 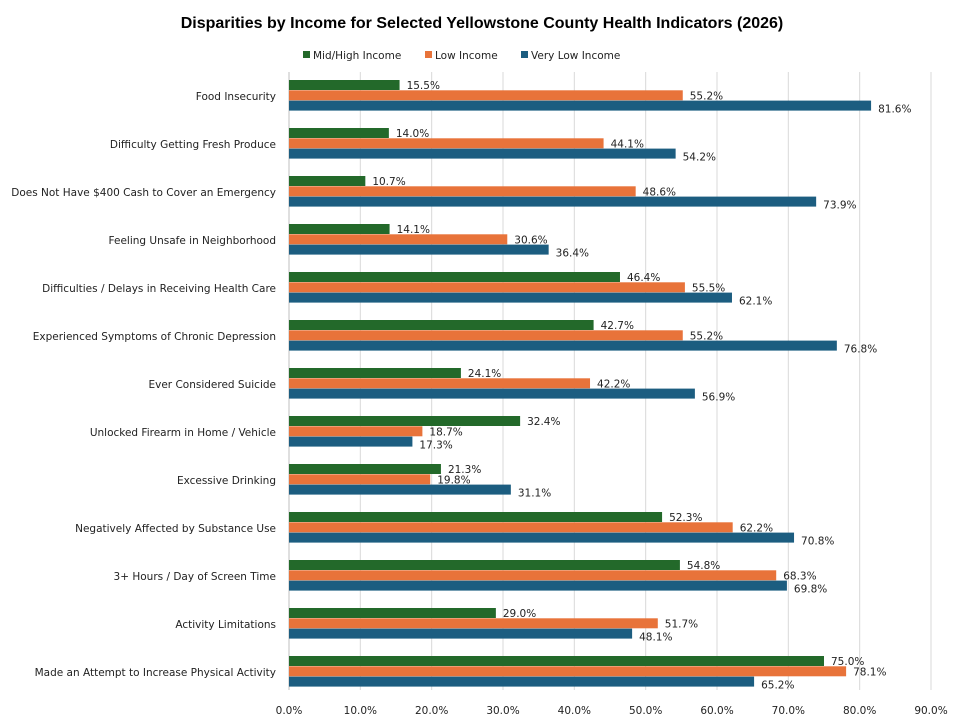 What do you see at coordinates (530, 240) in the screenshot?
I see `data-label: 30.6%` at bounding box center [530, 240].